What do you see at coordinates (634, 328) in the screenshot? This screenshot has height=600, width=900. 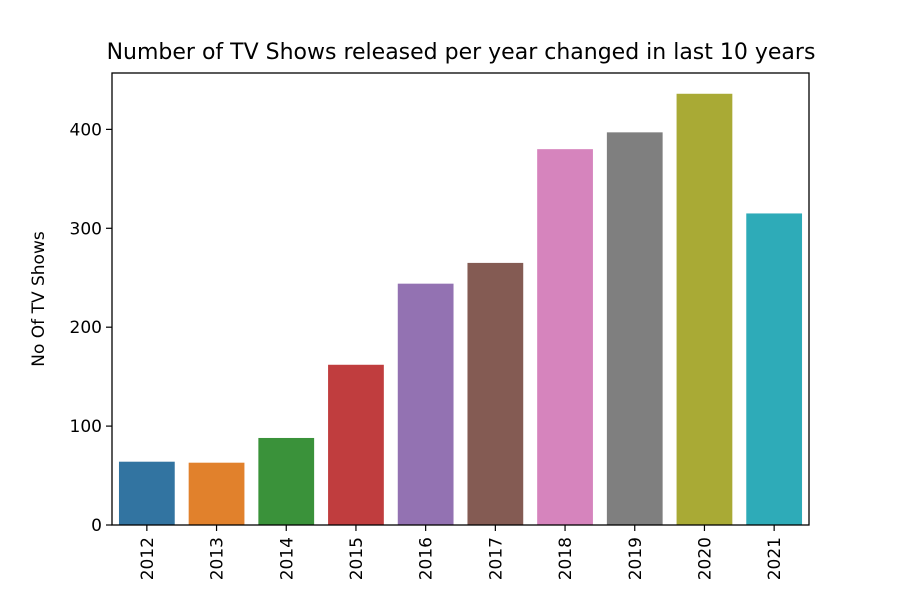 I see `bar-2019` at bounding box center [634, 328].